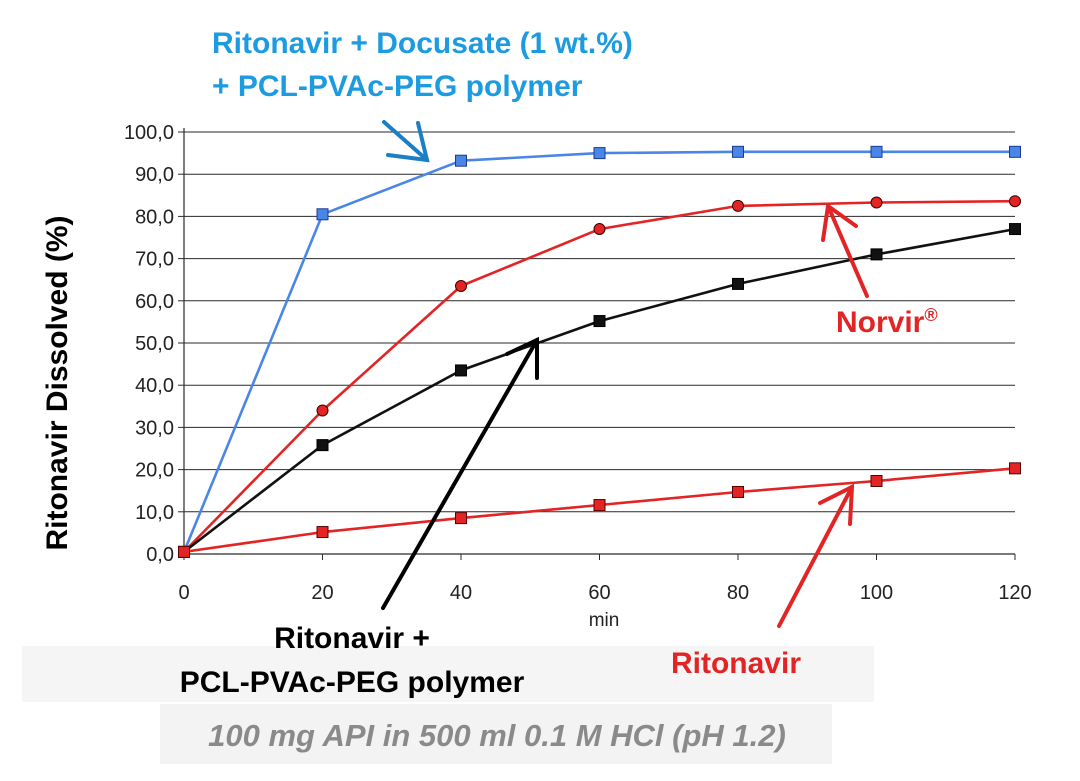  What do you see at coordinates (738, 593) in the screenshot?
I see `x-tick-label: 80` at bounding box center [738, 593].